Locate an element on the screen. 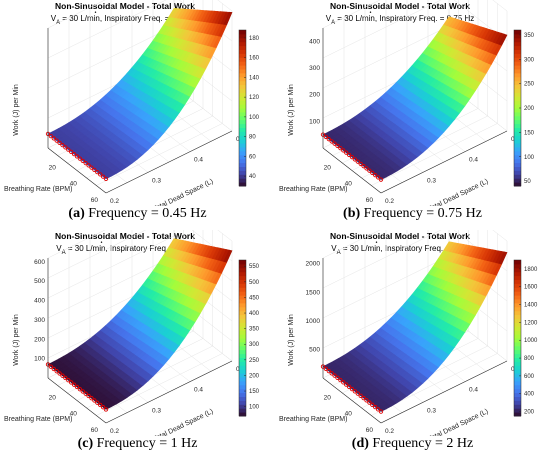 This screenshot has width=550, height=461. panel-caption: (c) Frequency = 1 Hz is located at coordinates (137, 444).